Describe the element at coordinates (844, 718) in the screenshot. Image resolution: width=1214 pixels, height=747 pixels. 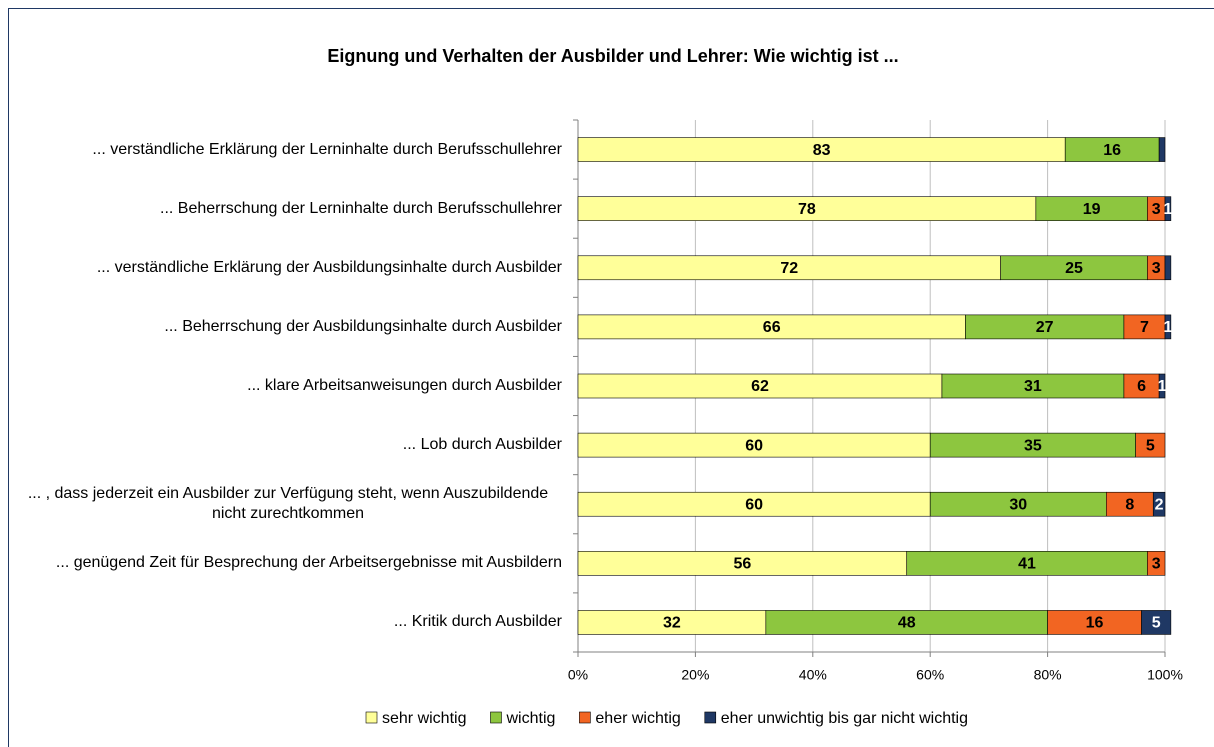
I see `legend-label: eher unwichtig bis gar nicht wichtig` at that location.